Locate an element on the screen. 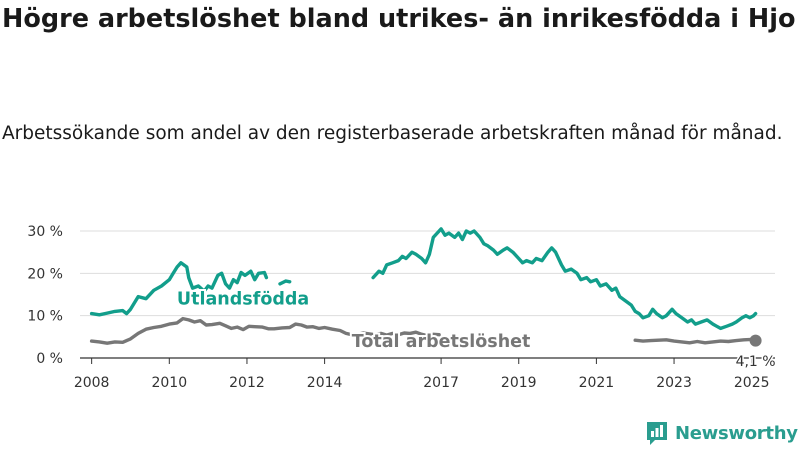 Image resolution: width=800 pixels, height=450 pixels. x-tick-label: 2019 is located at coordinates (519, 383).